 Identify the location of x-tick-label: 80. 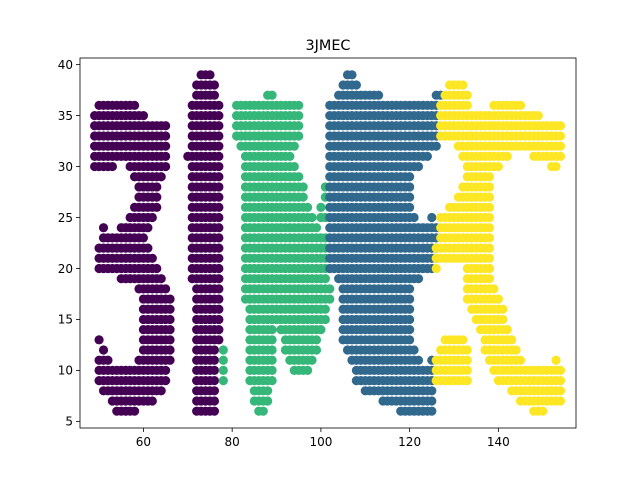
(232, 442).